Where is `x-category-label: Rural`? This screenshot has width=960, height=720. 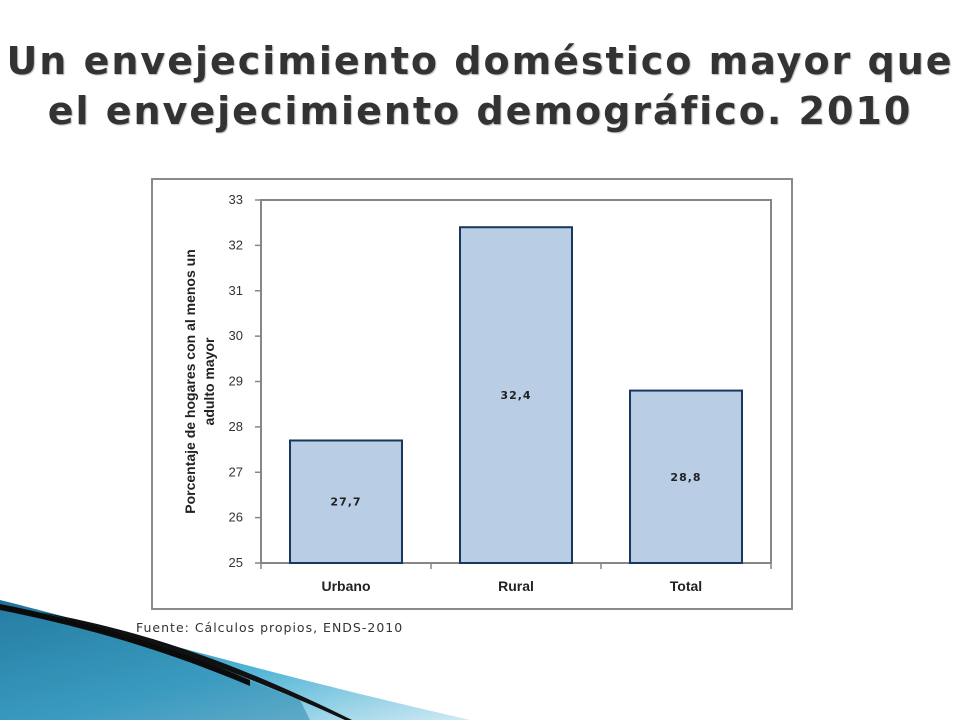
x-category-label: Rural is located at coordinates (516, 586).